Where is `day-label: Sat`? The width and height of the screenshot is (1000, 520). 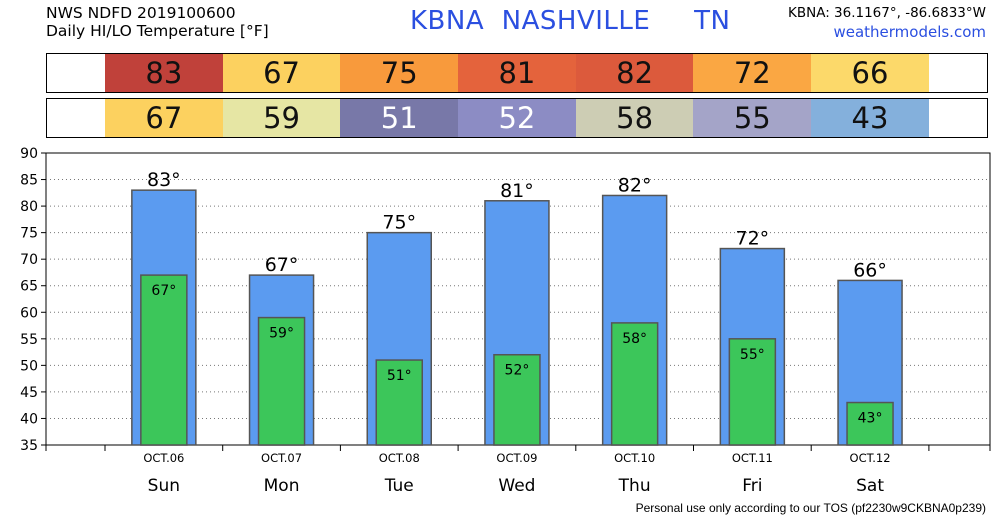
day-label: Sat is located at coordinates (870, 486).